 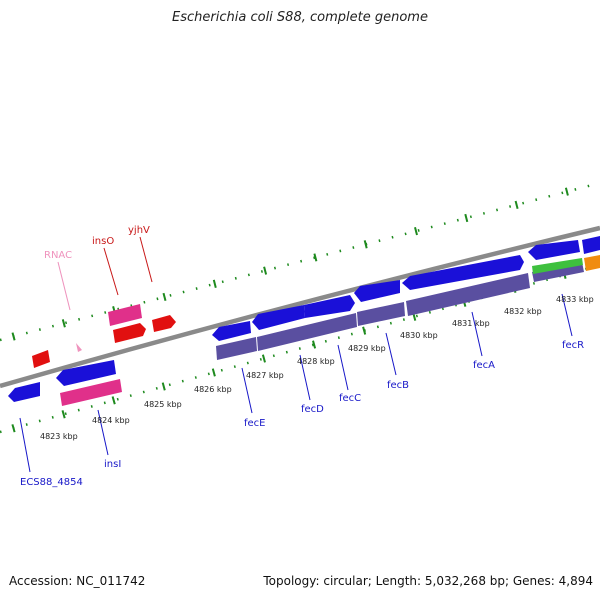 I want to click on connector-fecB, so click(x=391, y=354).